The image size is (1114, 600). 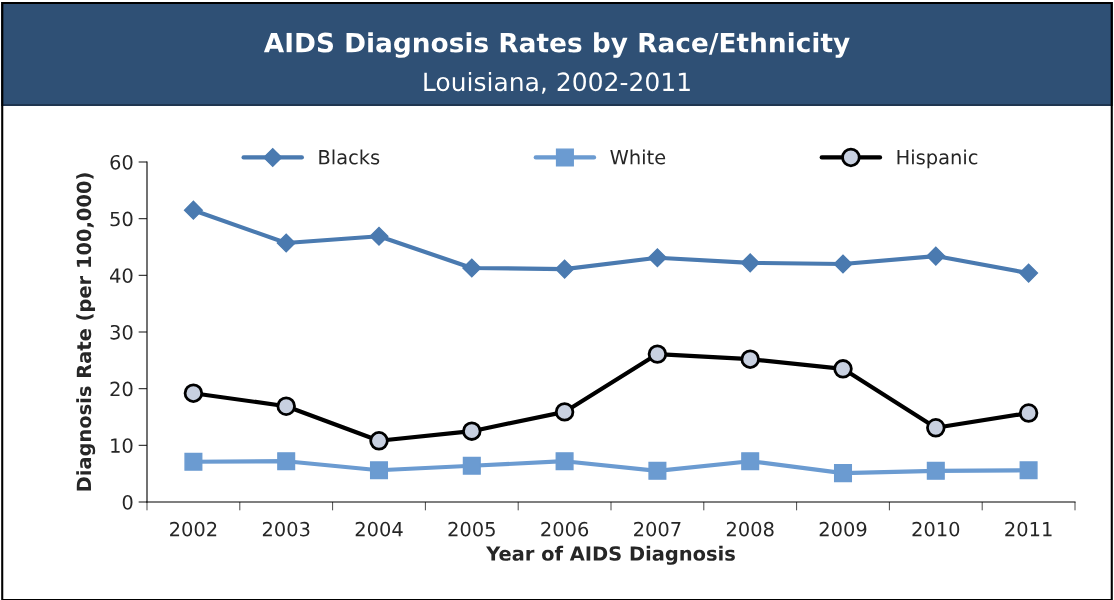 What do you see at coordinates (121, 219) in the screenshot?
I see `y-tick-label: 50` at bounding box center [121, 219].